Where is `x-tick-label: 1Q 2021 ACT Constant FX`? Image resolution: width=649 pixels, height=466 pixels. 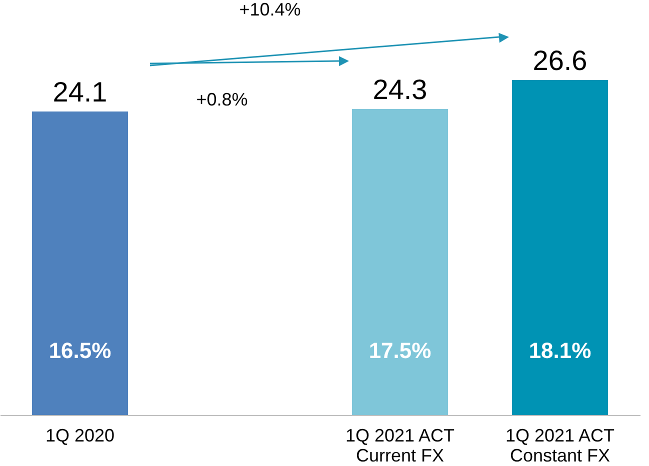 x-tick-label: 1Q 2021 ACT Constant FX is located at coordinates (560, 446).